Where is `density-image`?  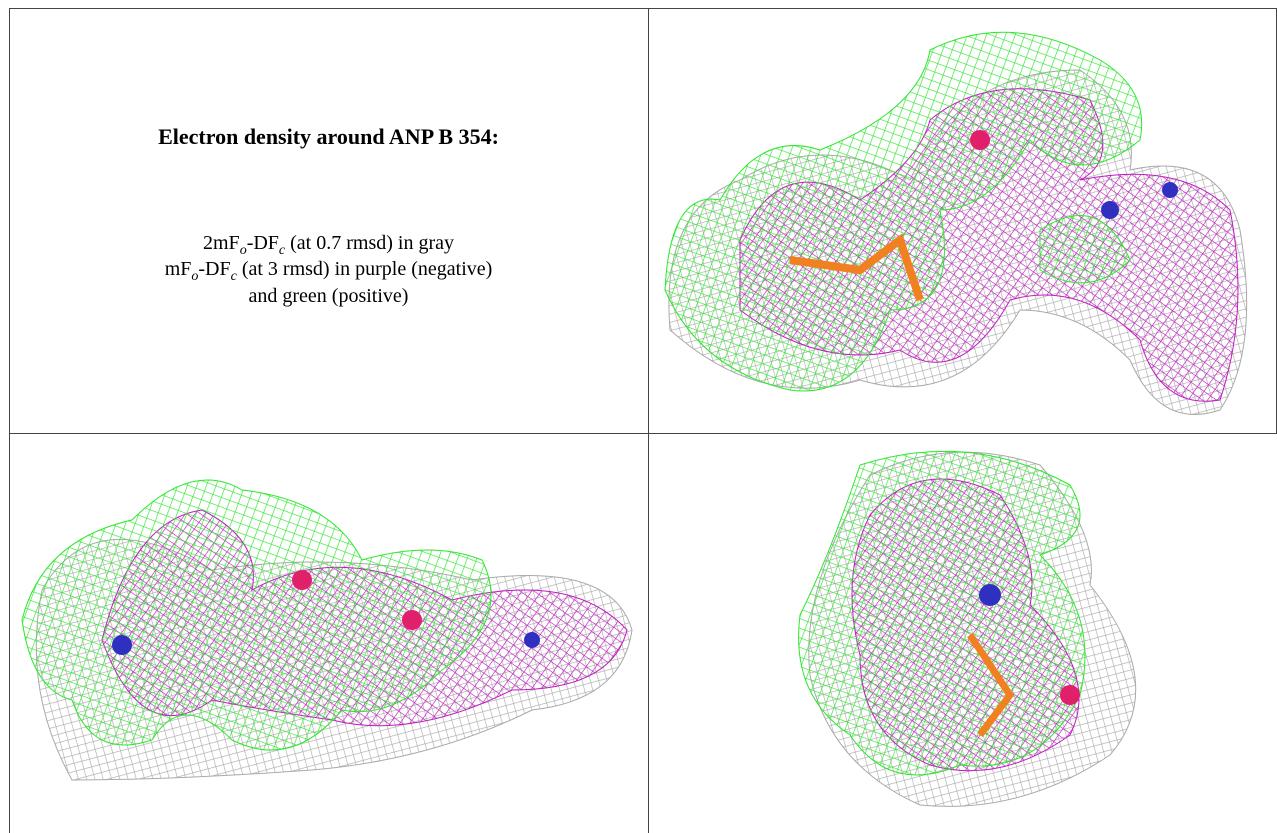 density-image is located at coordinates (967, 628).